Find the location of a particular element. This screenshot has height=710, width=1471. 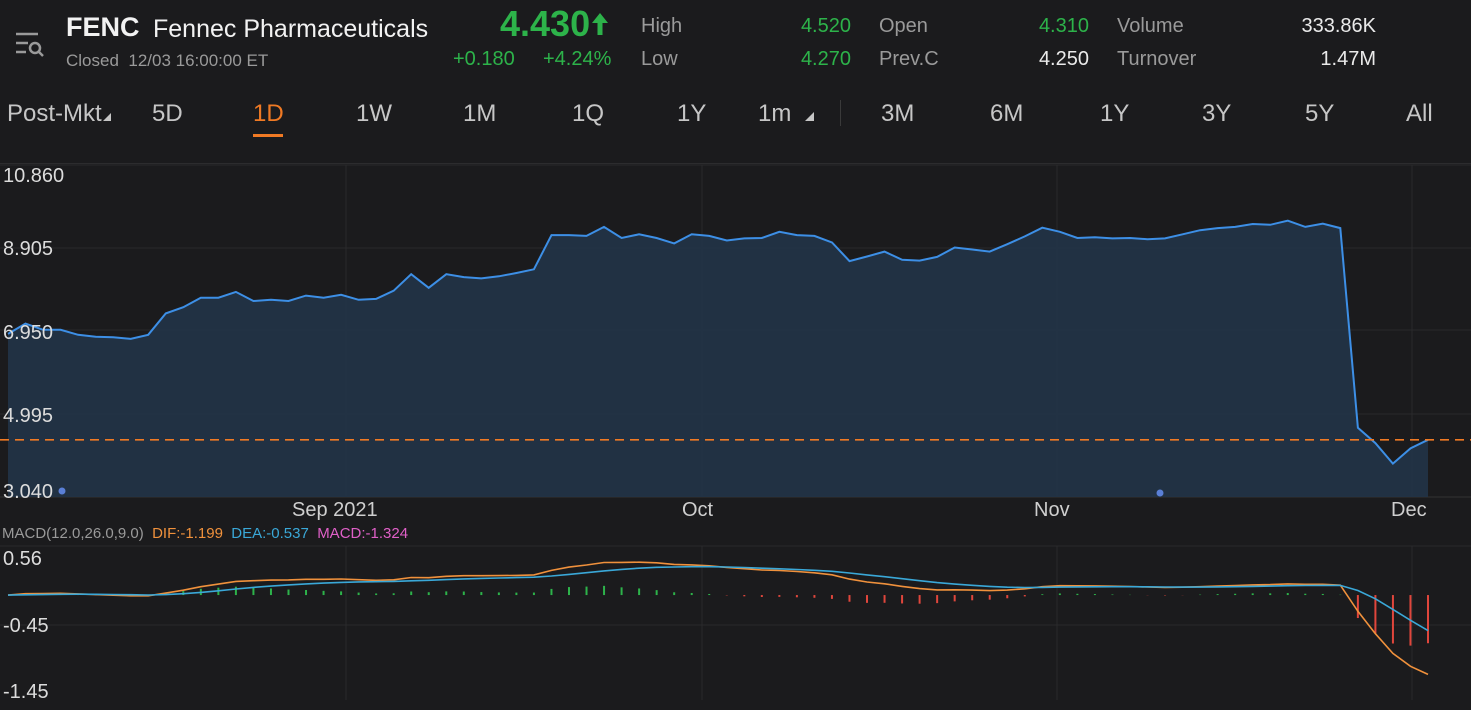

dea-line is located at coordinates (718, 598).